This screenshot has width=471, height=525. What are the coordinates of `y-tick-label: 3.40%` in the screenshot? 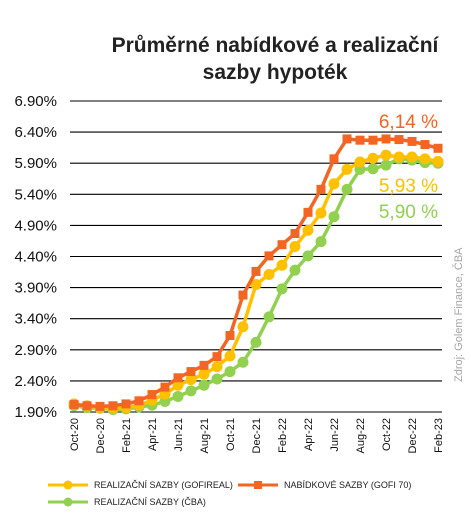 It's located at (35, 319).